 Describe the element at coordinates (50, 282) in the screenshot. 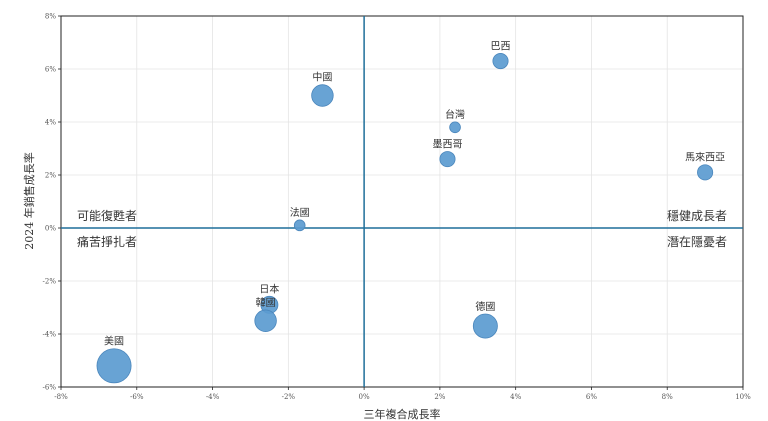

I see `y-tick-label: -2%` at that location.